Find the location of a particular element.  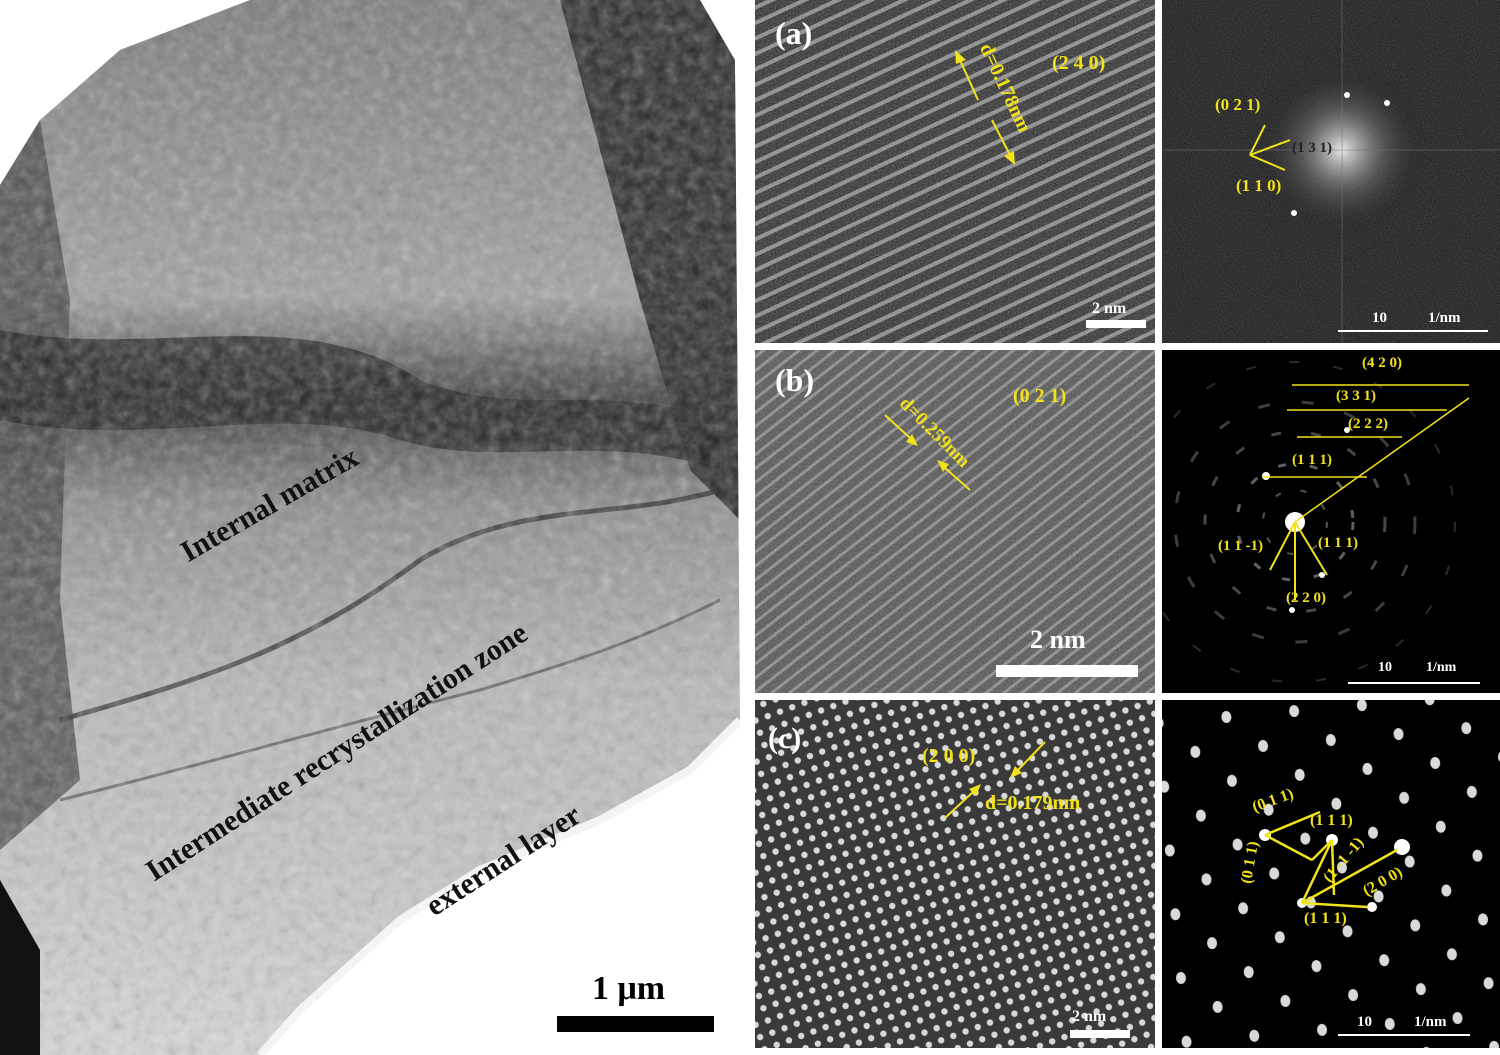

hrtem-fringes-b is located at coordinates (955, 521).